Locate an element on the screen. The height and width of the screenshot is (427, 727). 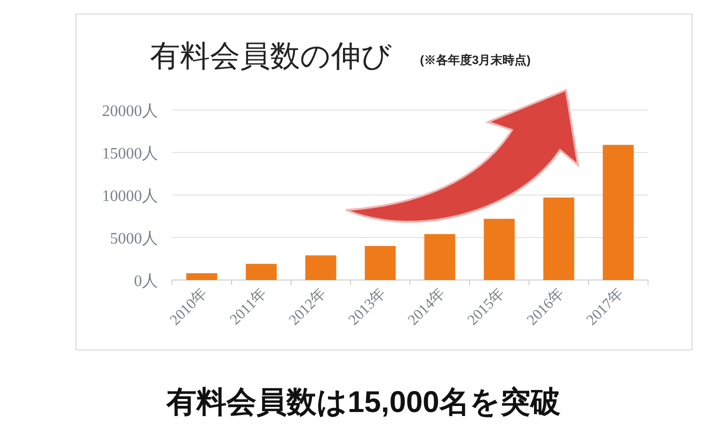
y-tick-label: 15000人 is located at coordinates (130, 154).